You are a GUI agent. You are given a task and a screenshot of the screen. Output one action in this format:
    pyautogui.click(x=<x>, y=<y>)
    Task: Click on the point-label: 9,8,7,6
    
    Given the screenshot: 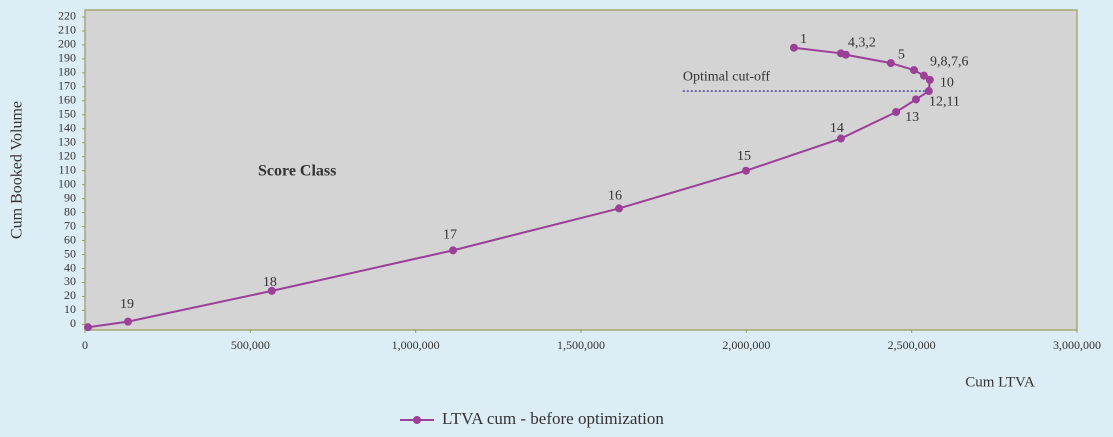 What is the action you would take?
    pyautogui.click(x=949, y=61)
    